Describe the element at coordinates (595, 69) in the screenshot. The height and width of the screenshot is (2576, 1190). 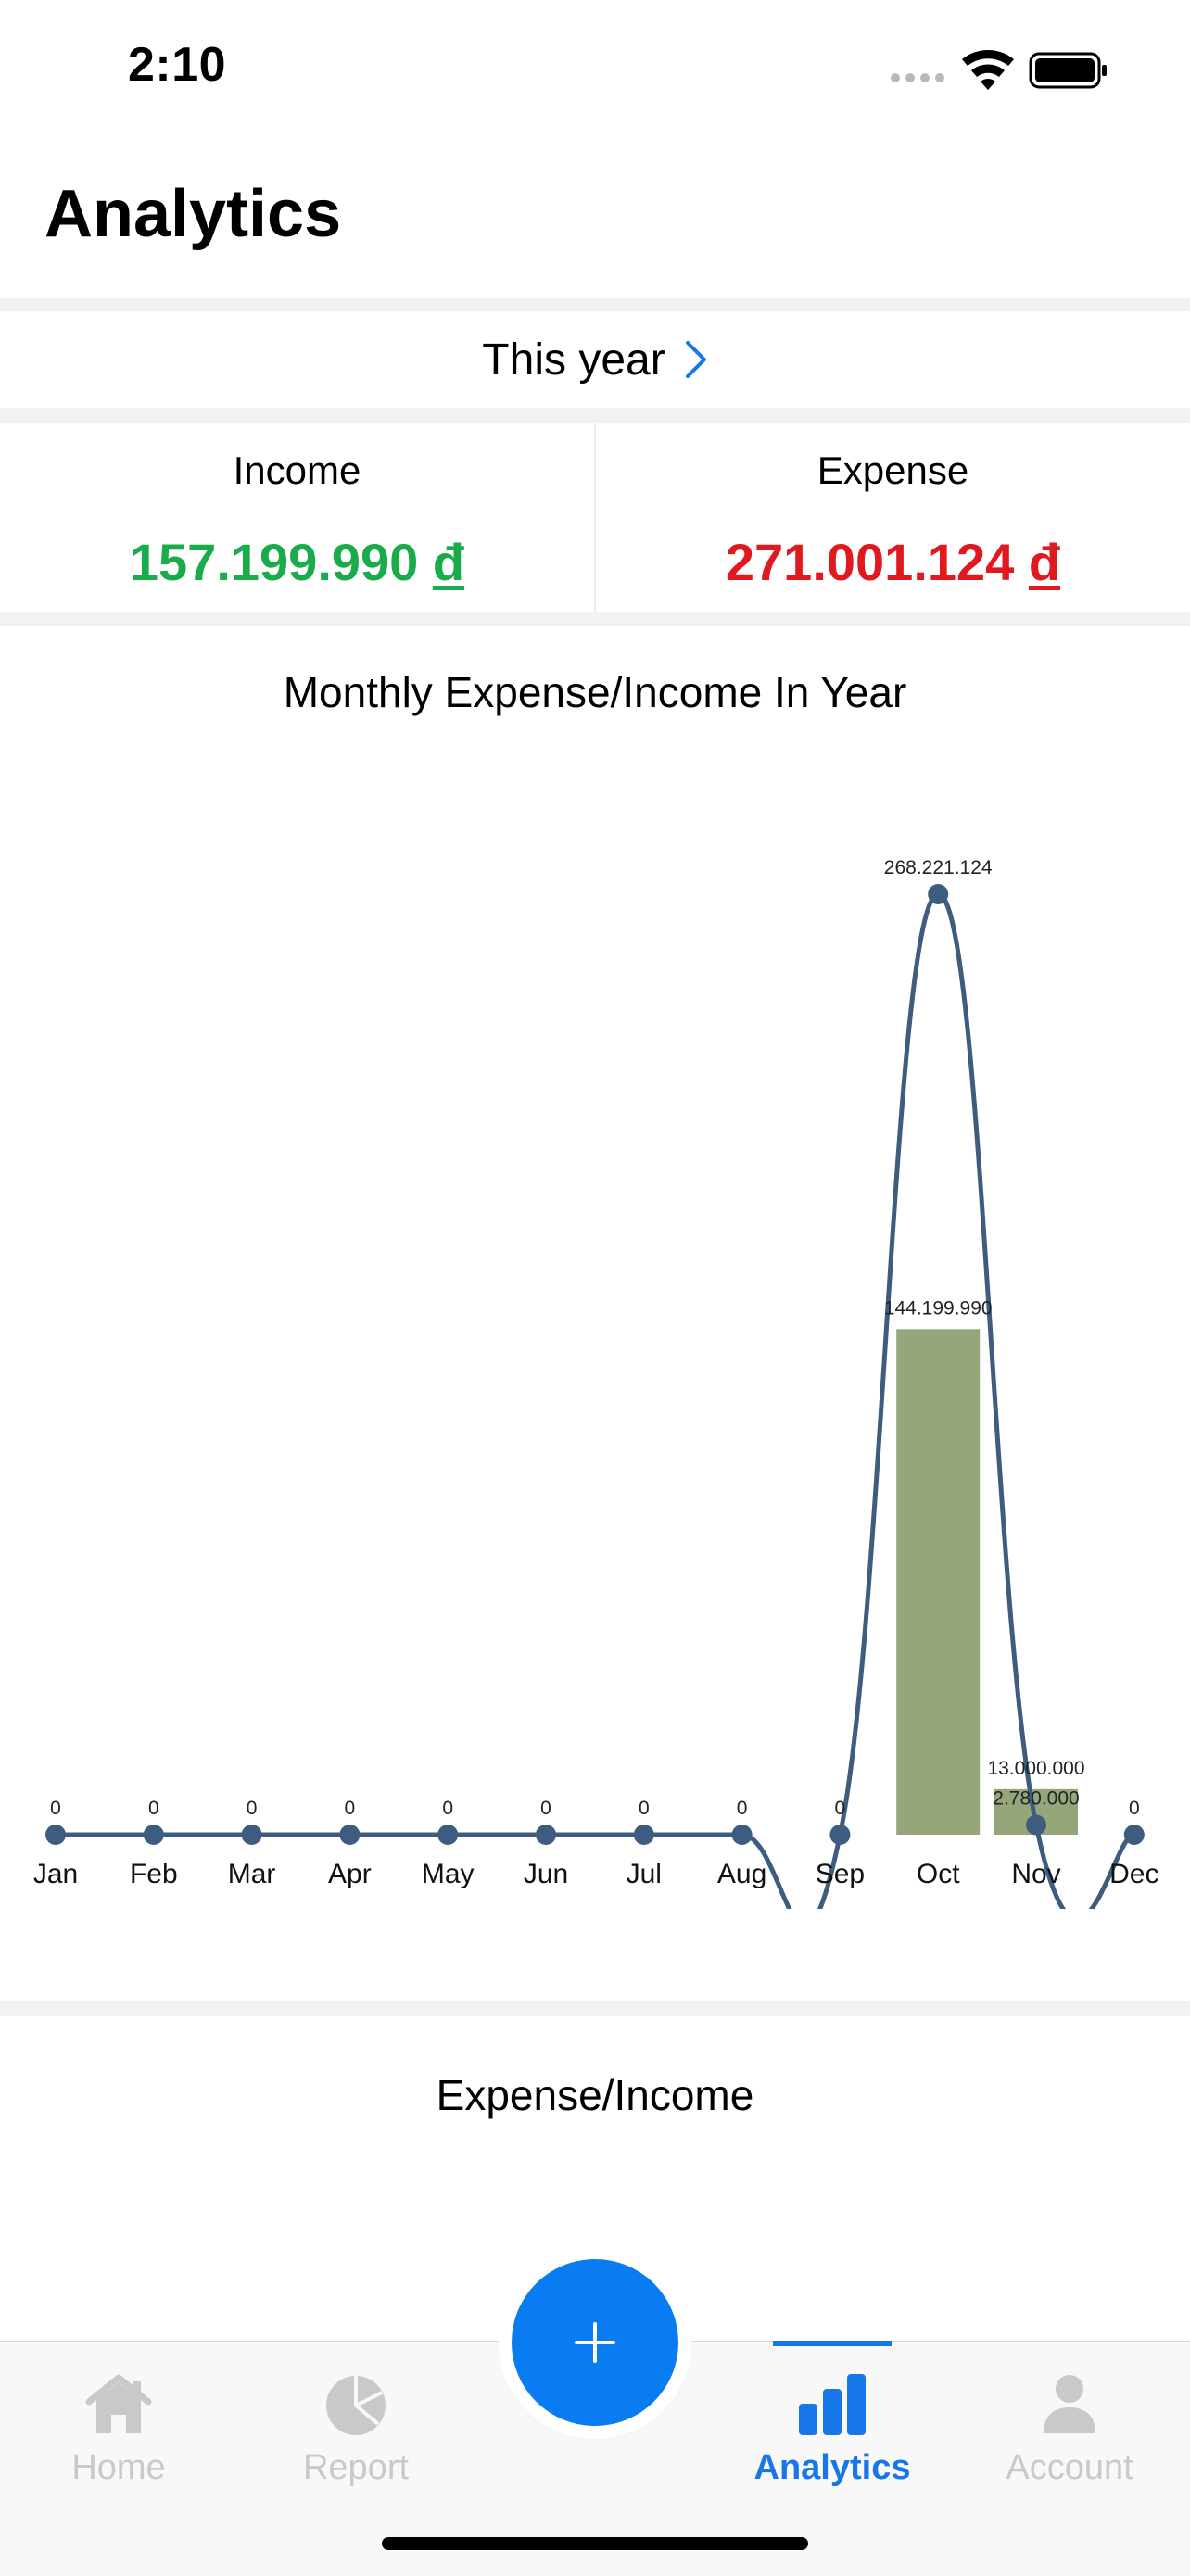
I see `status-bar: 2:10` at that location.